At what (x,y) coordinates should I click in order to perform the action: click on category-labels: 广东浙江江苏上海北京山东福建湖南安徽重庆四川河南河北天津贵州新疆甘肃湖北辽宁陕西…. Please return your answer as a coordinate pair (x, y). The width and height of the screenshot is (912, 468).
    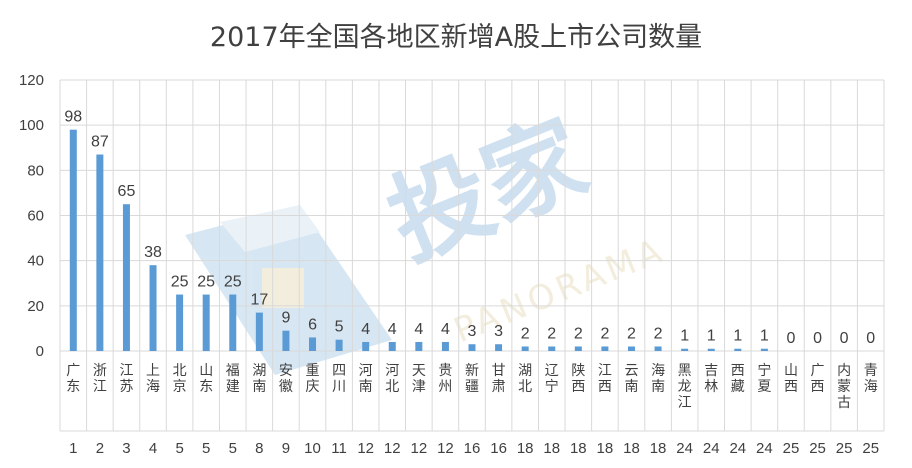
    Looking at the image, I should click on (471, 386).